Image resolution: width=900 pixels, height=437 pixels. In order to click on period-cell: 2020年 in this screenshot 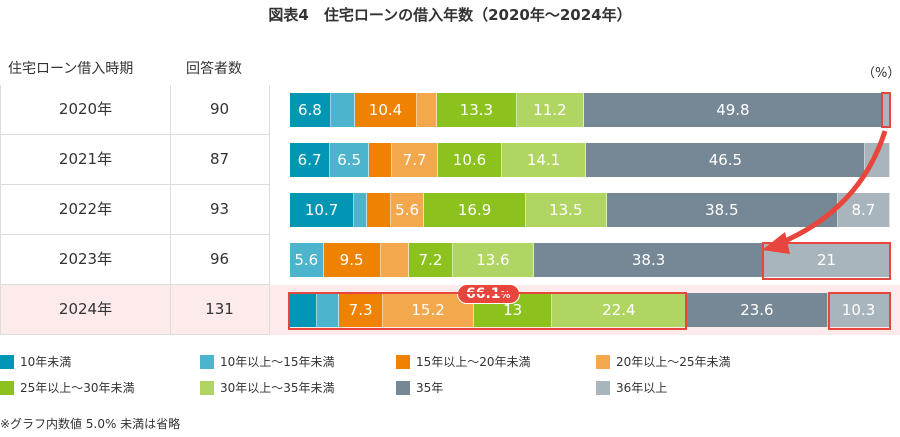, I will do `click(85, 110)`.